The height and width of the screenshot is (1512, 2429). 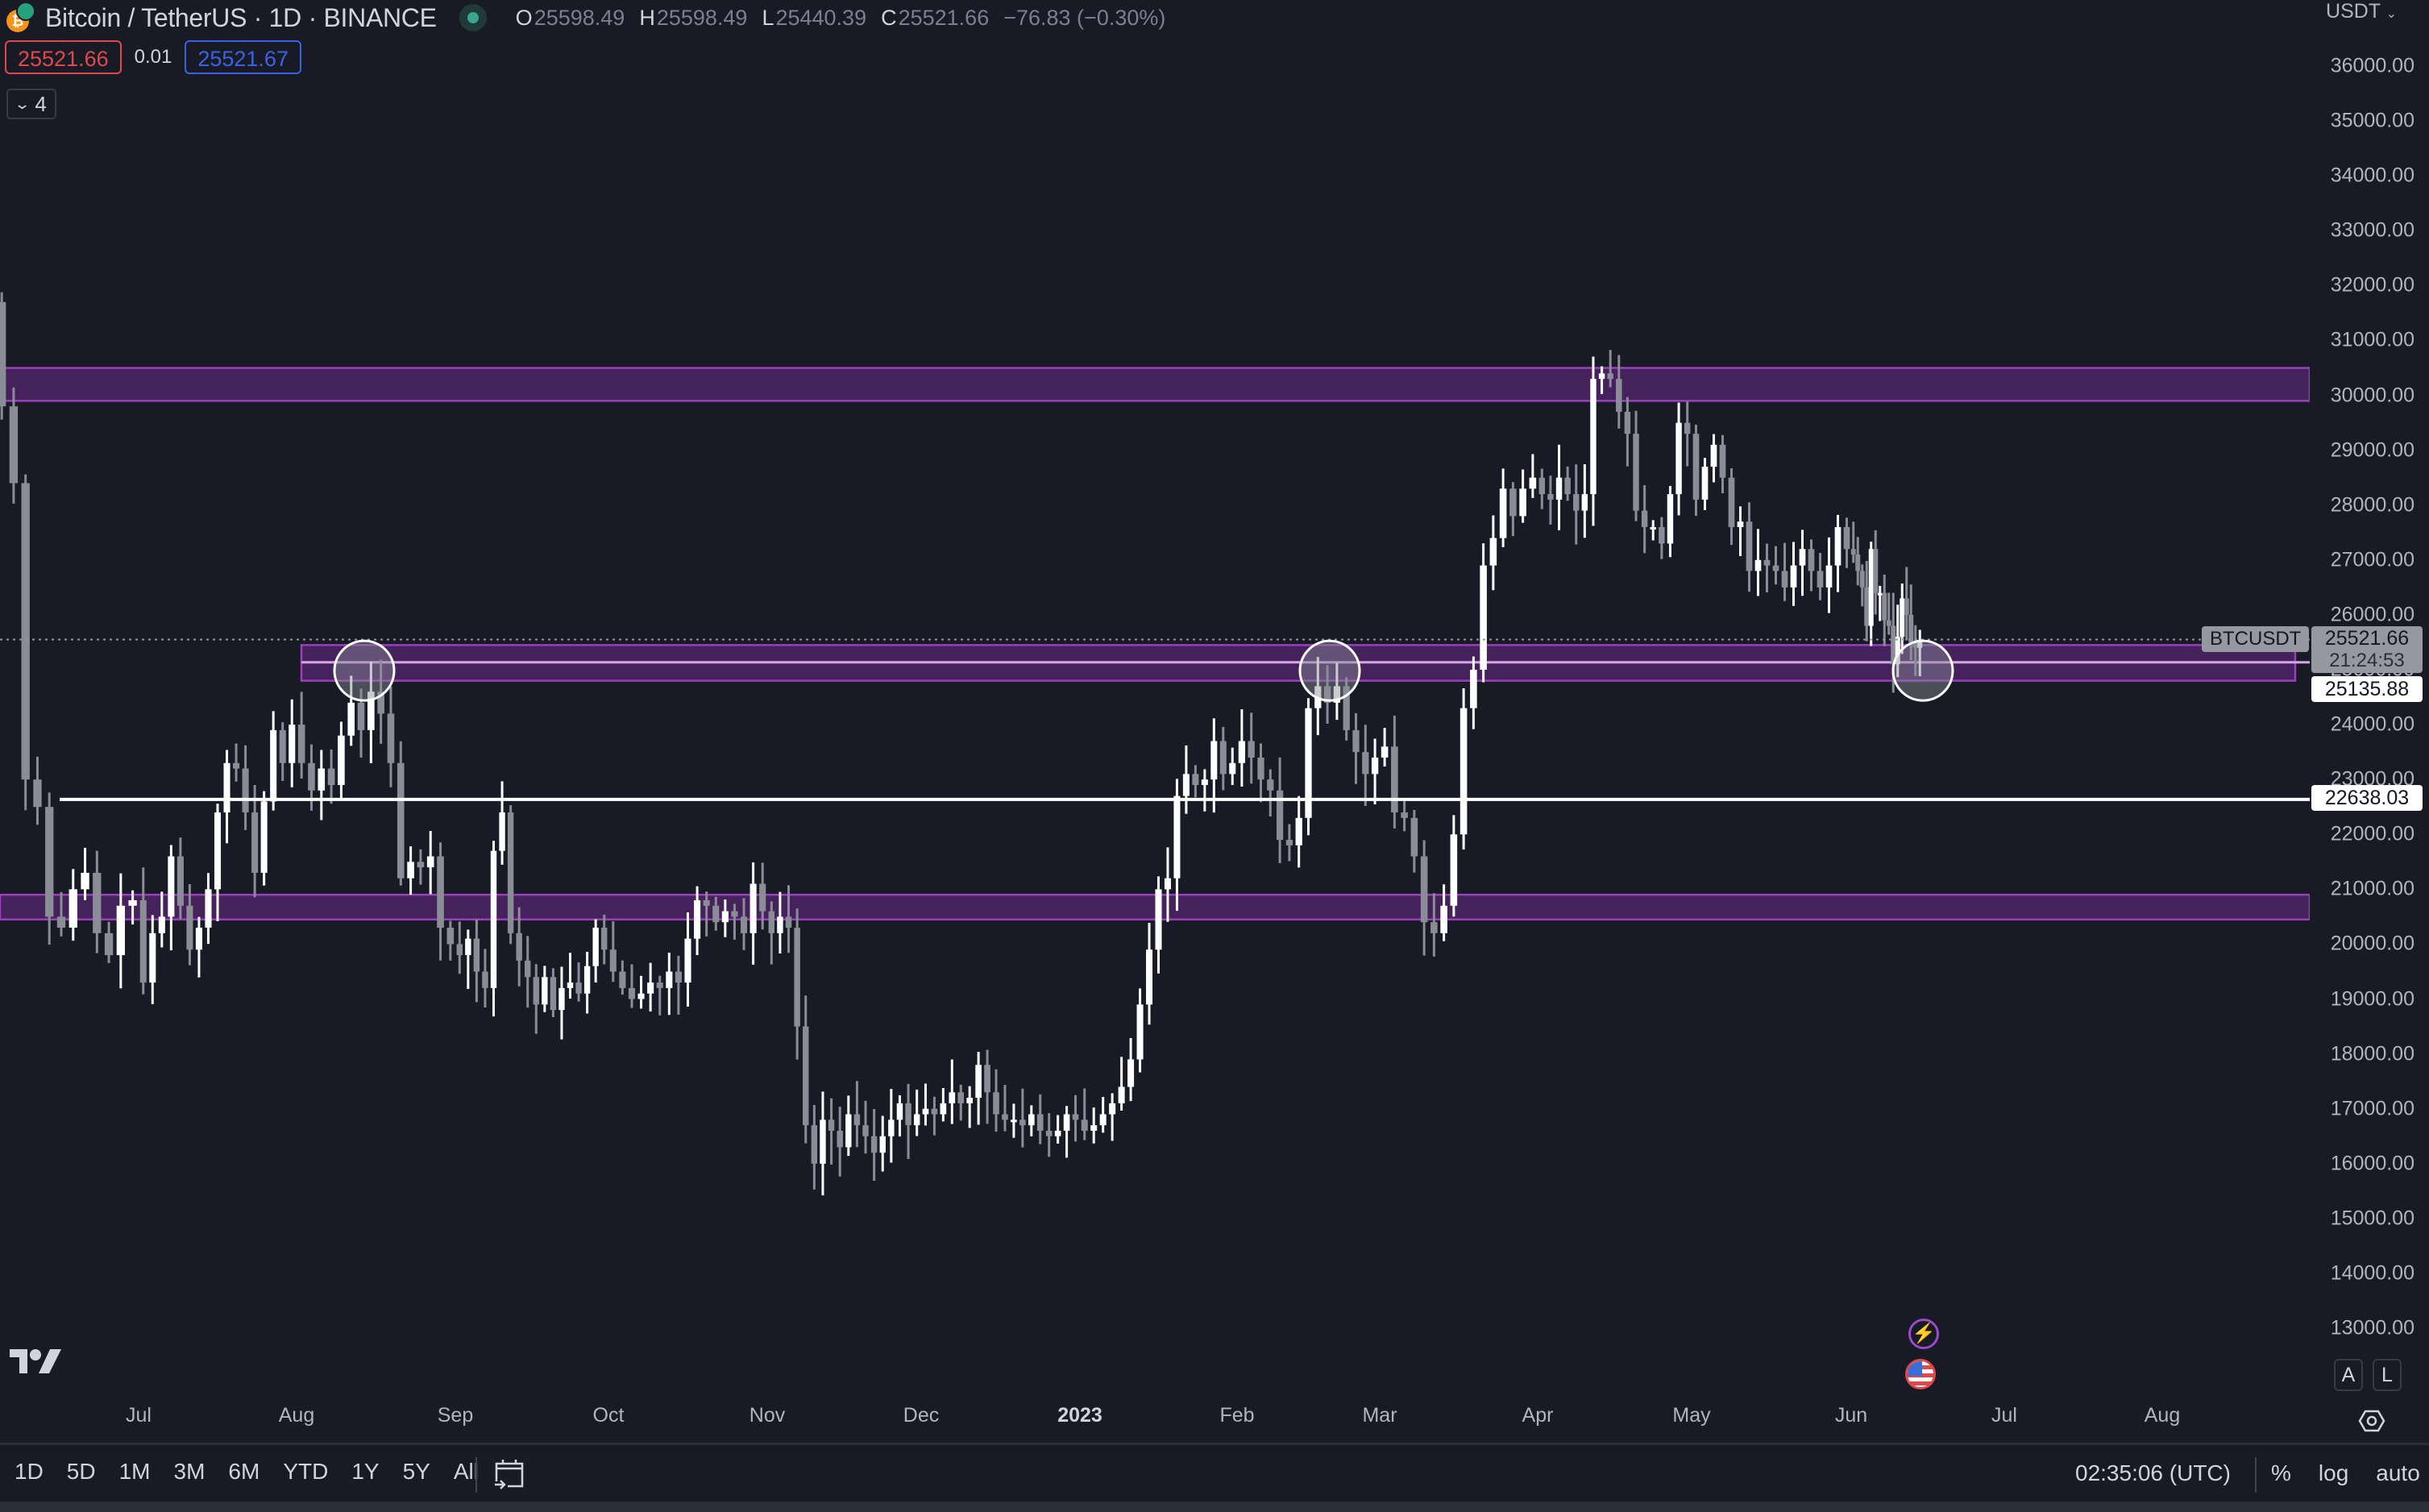 What do you see at coordinates (2372, 559) in the screenshot?
I see `price-tick-label: 27000.00` at bounding box center [2372, 559].